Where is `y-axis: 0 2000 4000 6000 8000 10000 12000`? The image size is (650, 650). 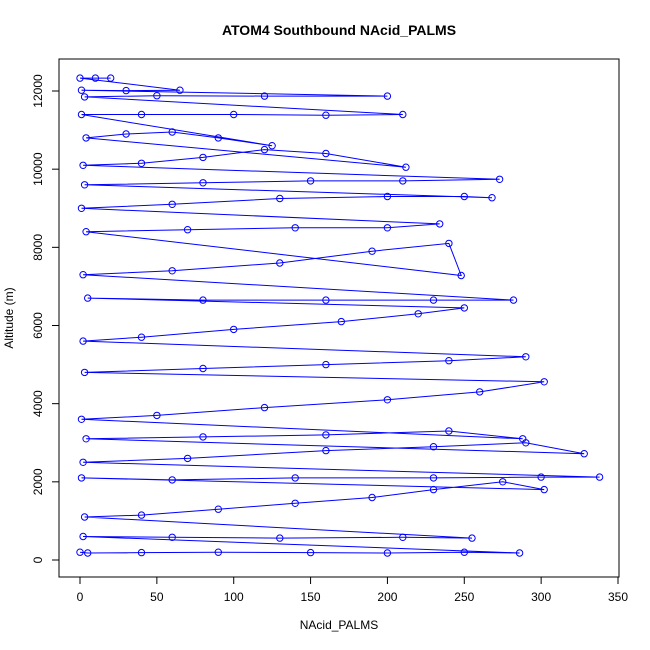
y-axis: 0 2000 4000 6000 8000 10000 12000 is located at coordinates (45, 318).